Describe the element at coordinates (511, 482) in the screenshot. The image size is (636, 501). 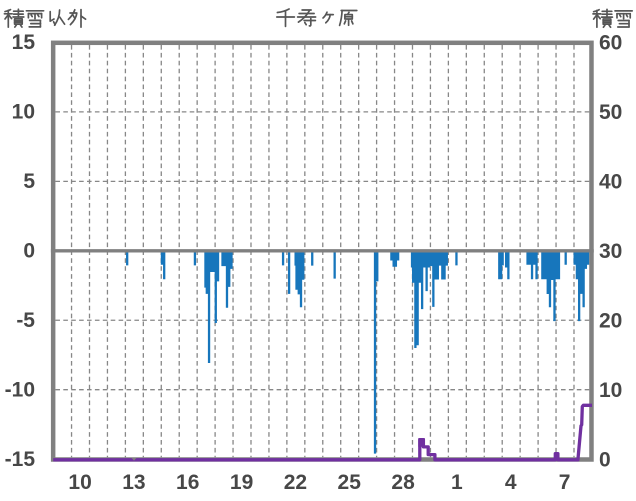
I see `svg-text: 4` at that location.